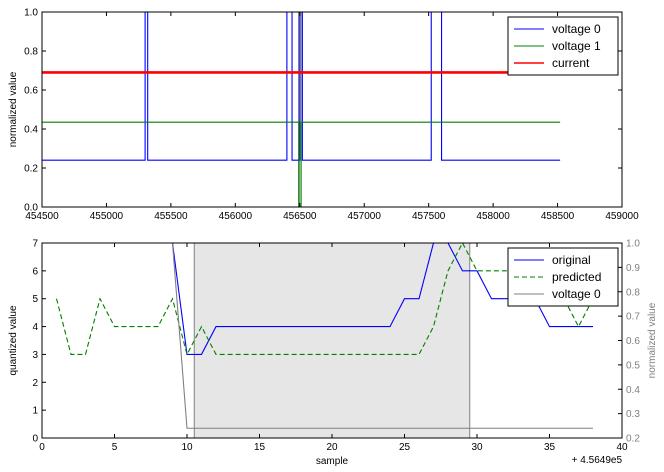  What do you see at coordinates (260, 447) in the screenshot?
I see `x-tick-label: 15` at bounding box center [260, 447].